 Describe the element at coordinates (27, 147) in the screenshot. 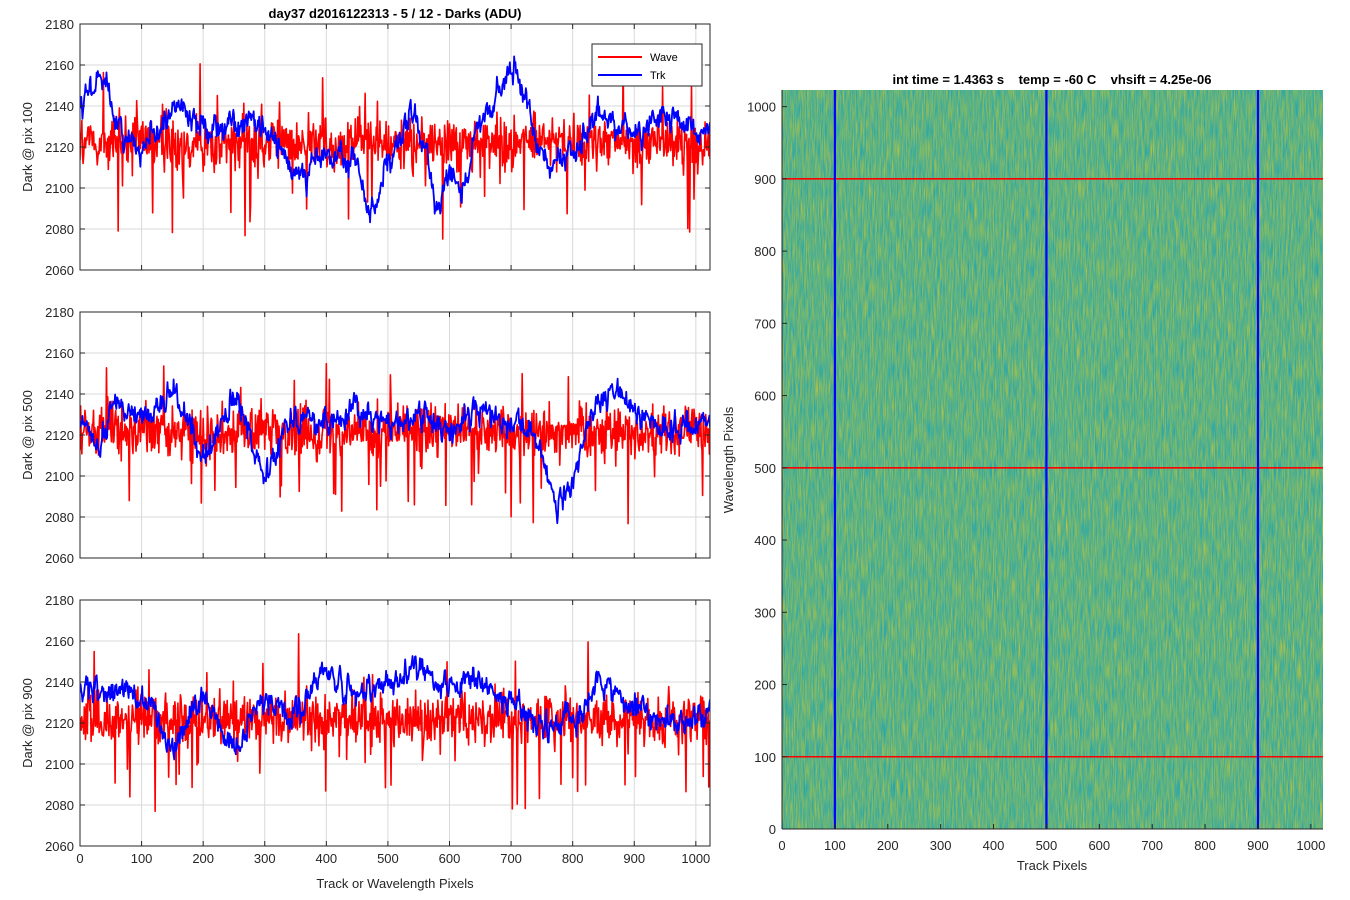

I see `ylabel-pix-100: Dark @ pix 100` at that location.